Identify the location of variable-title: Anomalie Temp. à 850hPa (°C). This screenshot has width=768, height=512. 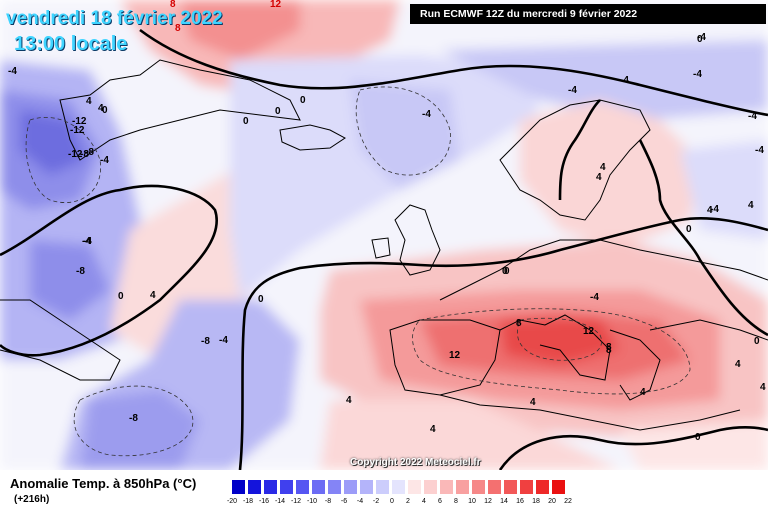
(103, 483).